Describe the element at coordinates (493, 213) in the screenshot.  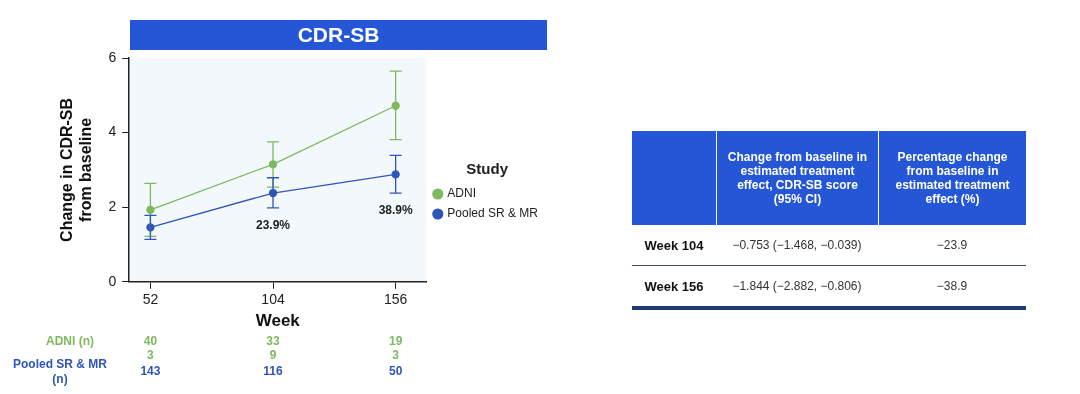
I see `legend-label: Pooled SR & MR` at that location.